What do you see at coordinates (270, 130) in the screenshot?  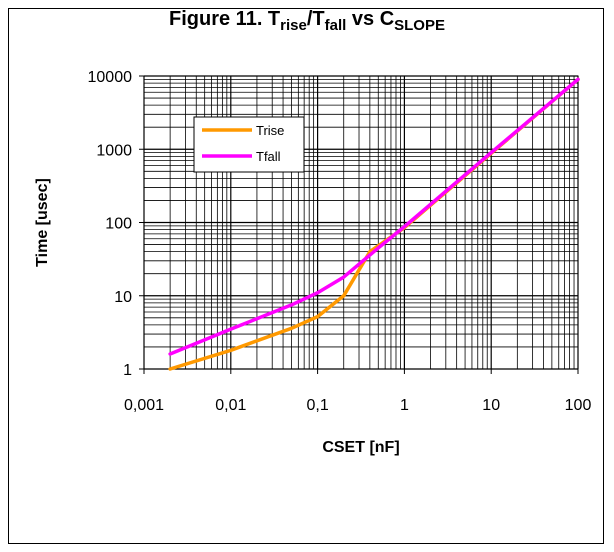 I see `legend-label-trise: Trise` at bounding box center [270, 130].